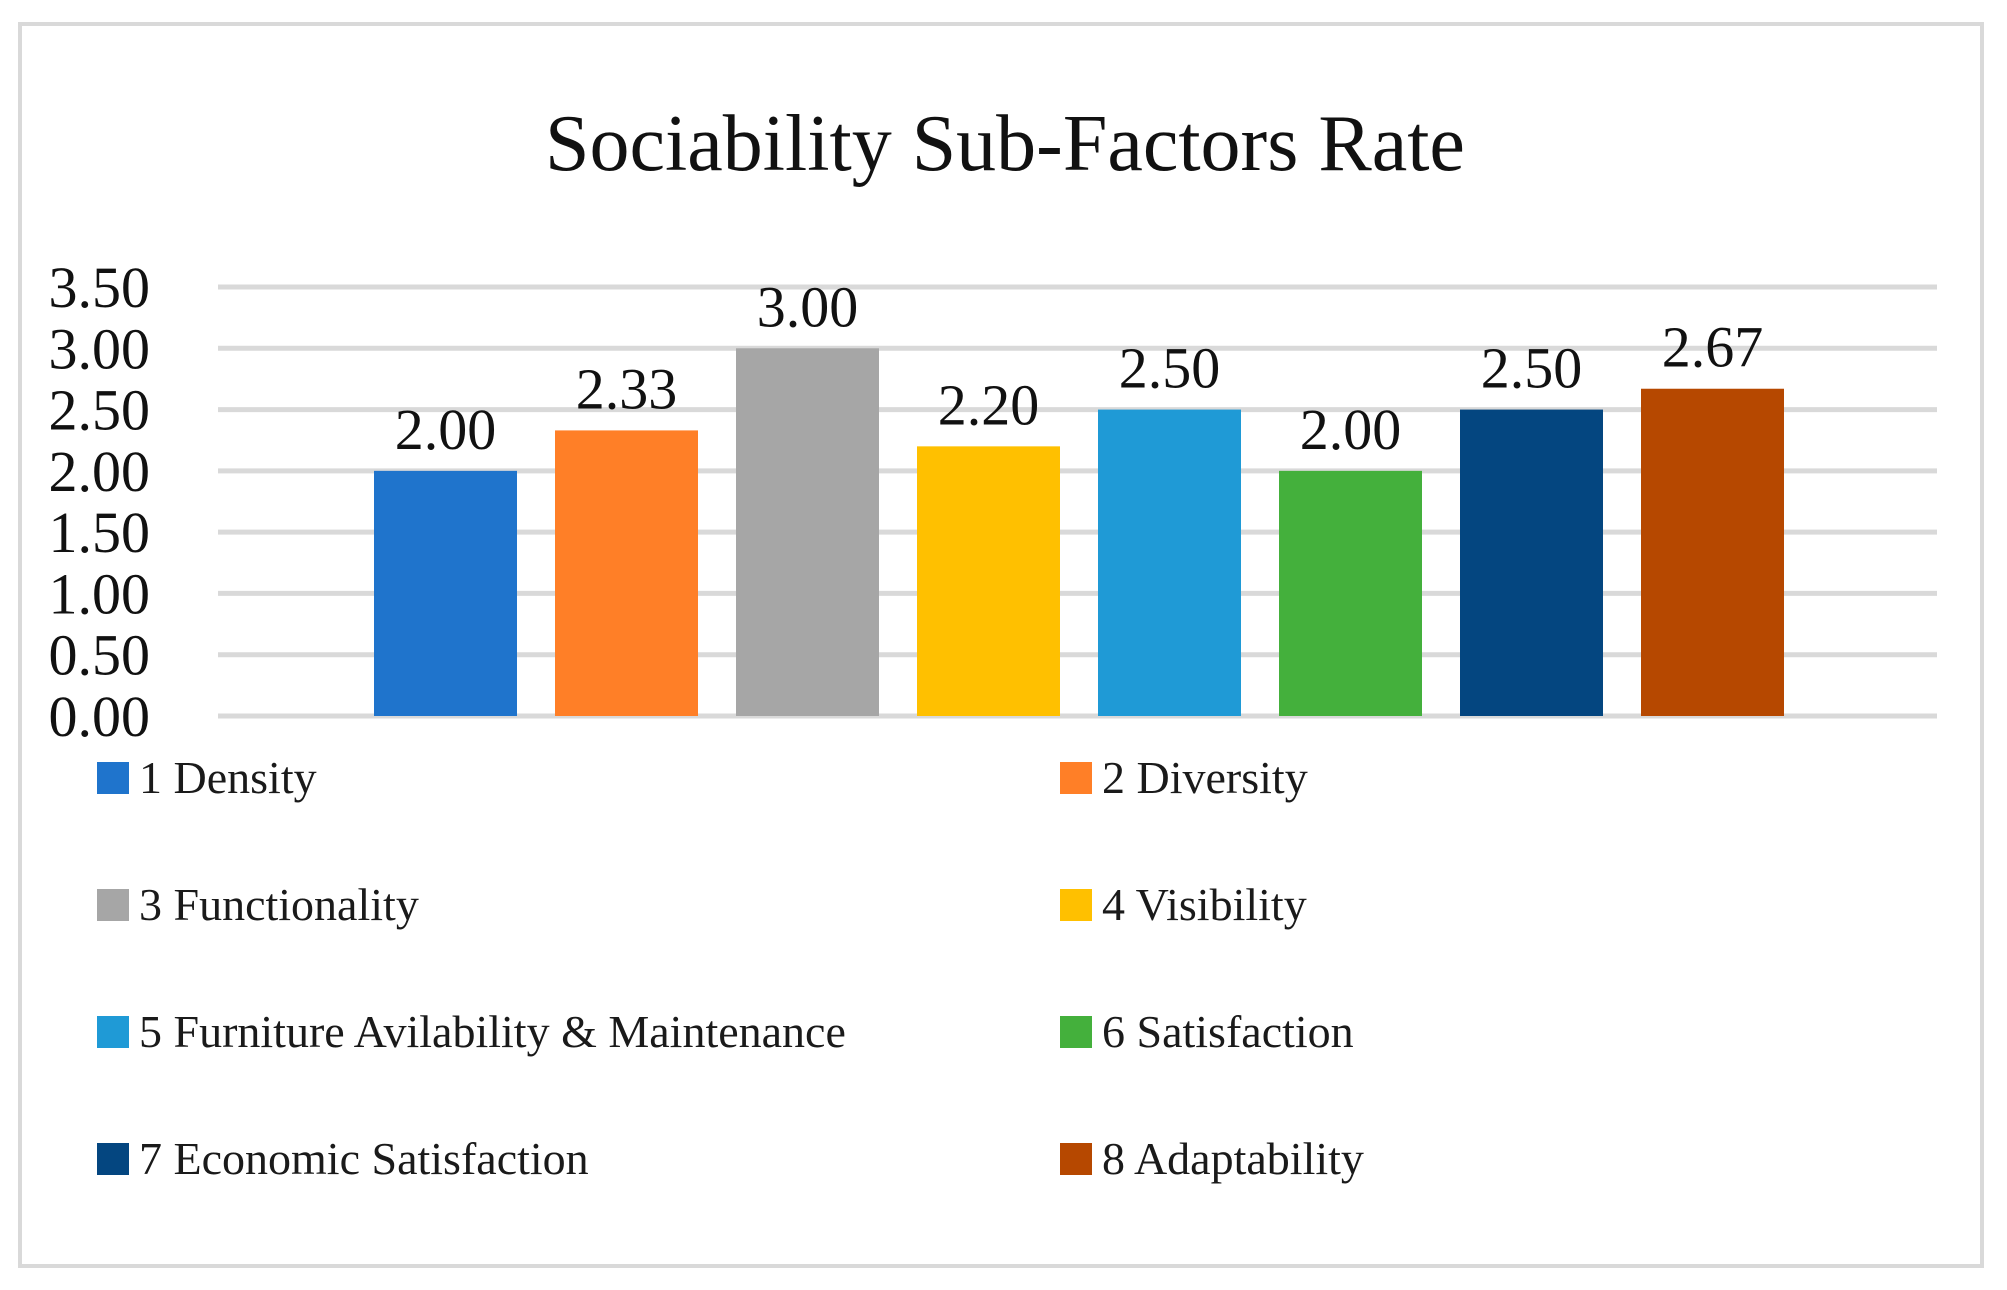  What do you see at coordinates (100, 410) in the screenshot?
I see `y-tick-label: 2.50` at bounding box center [100, 410].